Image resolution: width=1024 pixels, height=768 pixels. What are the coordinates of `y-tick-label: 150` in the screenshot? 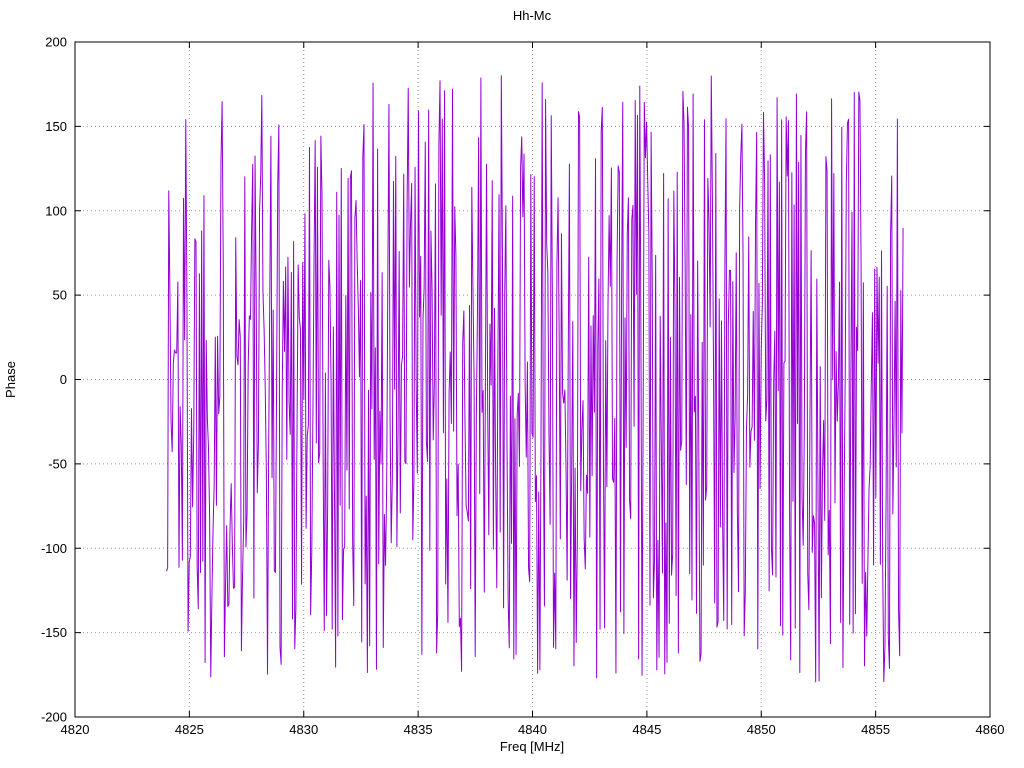 It's located at (56, 126).